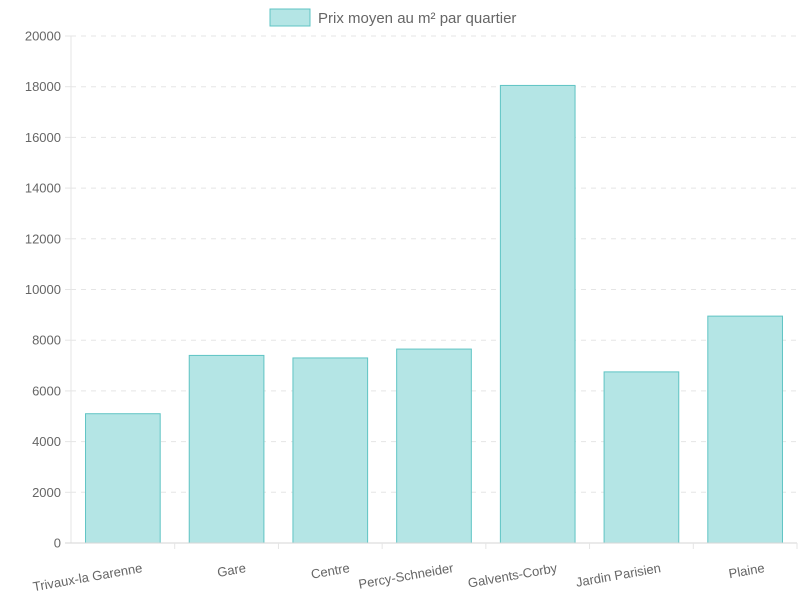 This screenshot has width=800, height=600. Describe the element at coordinates (43, 238) in the screenshot. I see `y-tick-label: 12000` at that location.